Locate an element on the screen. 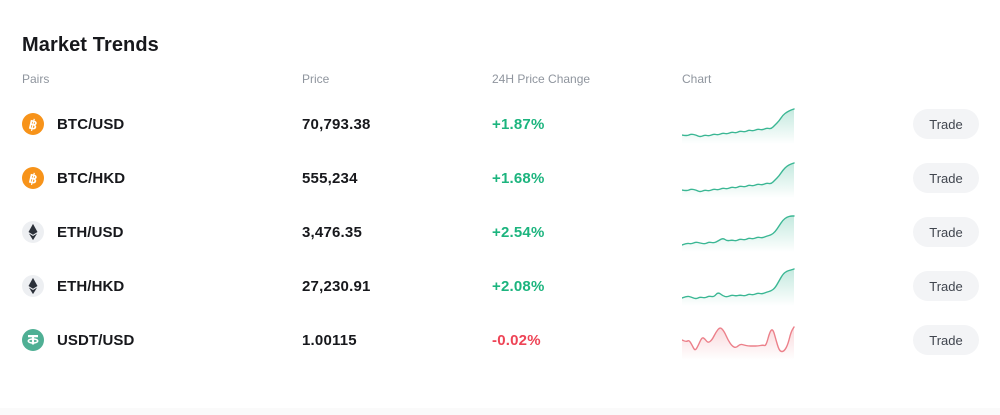 The width and height of the screenshot is (1000, 415). pair-label: USDT/USD is located at coordinates (96, 340).